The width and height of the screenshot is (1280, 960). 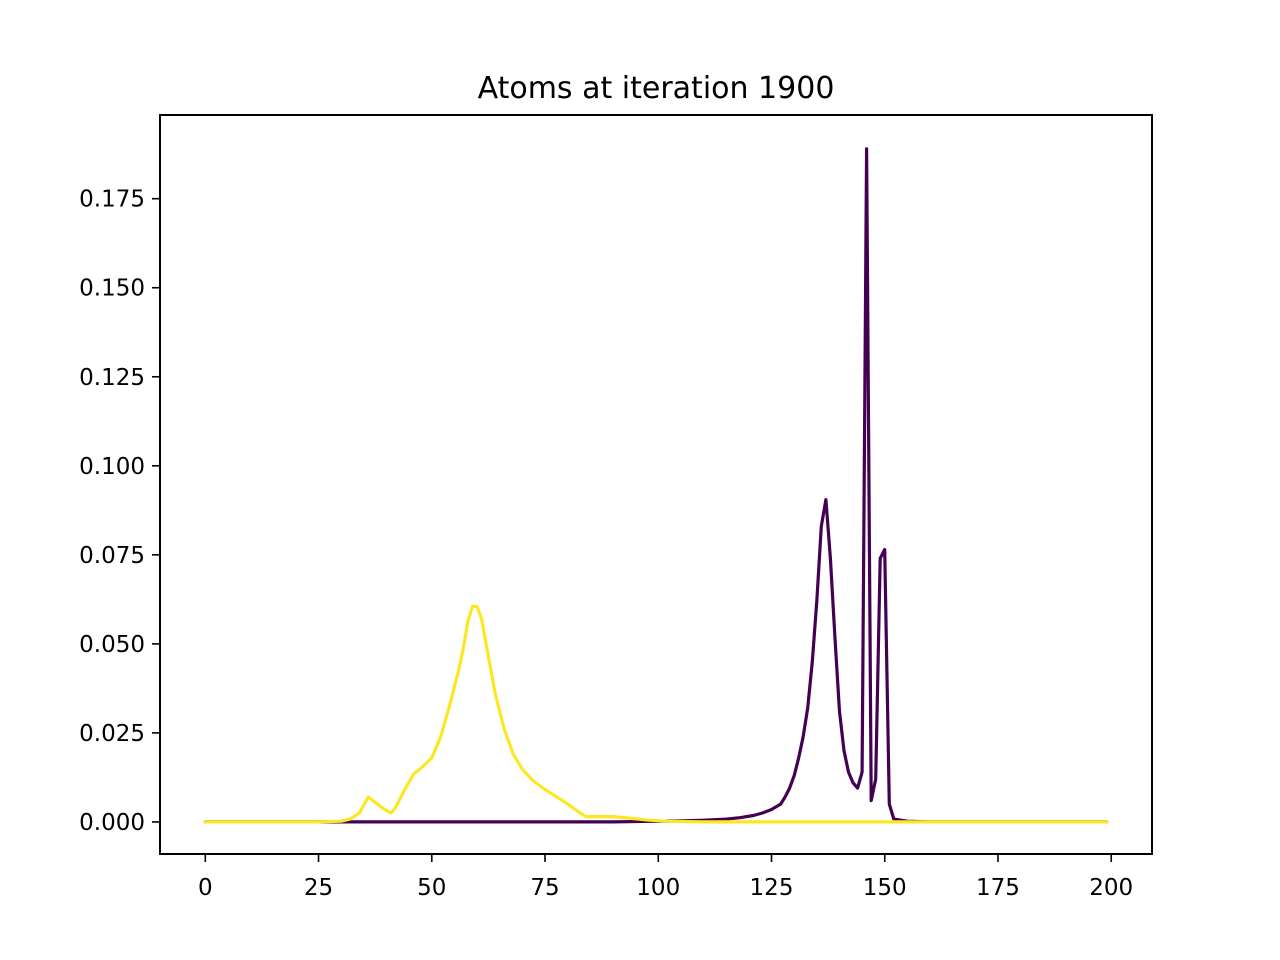 I want to click on x-tick-label: 0, so click(x=205, y=888).